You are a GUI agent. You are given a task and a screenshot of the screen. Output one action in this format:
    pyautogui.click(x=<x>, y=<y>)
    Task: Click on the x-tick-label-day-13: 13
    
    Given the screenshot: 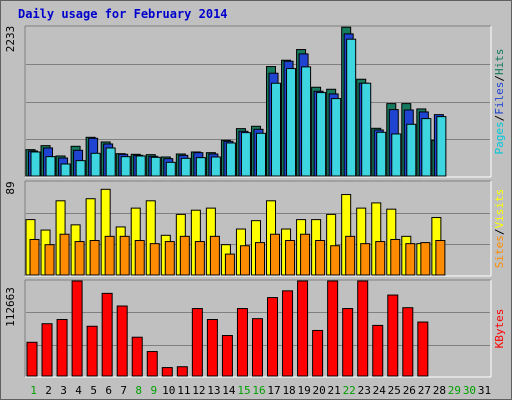 What is the action you would take?
    pyautogui.click(x=213, y=390)
    